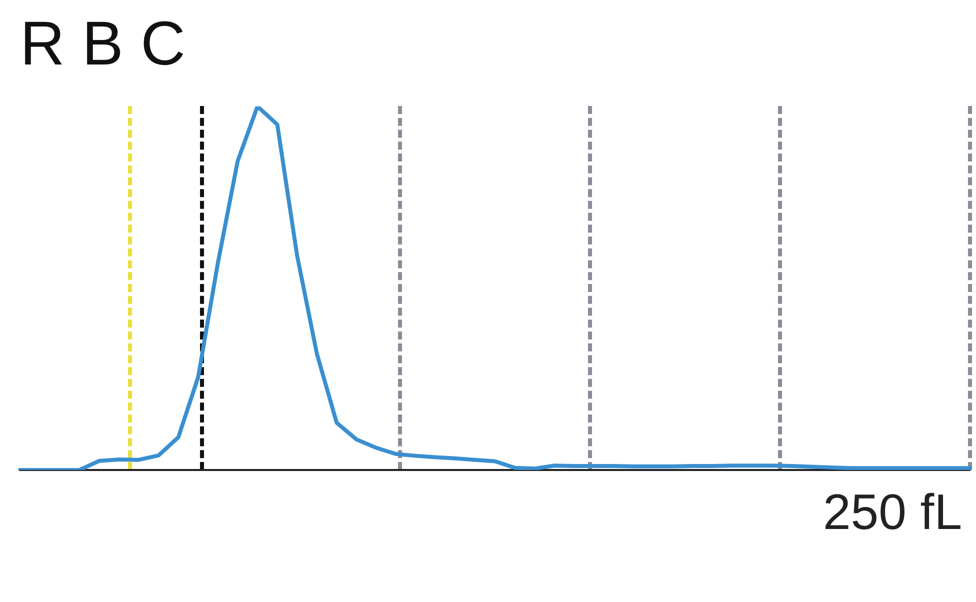 The height and width of the screenshot is (602, 976). I want to click on text: 250 fL, so click(892, 512).